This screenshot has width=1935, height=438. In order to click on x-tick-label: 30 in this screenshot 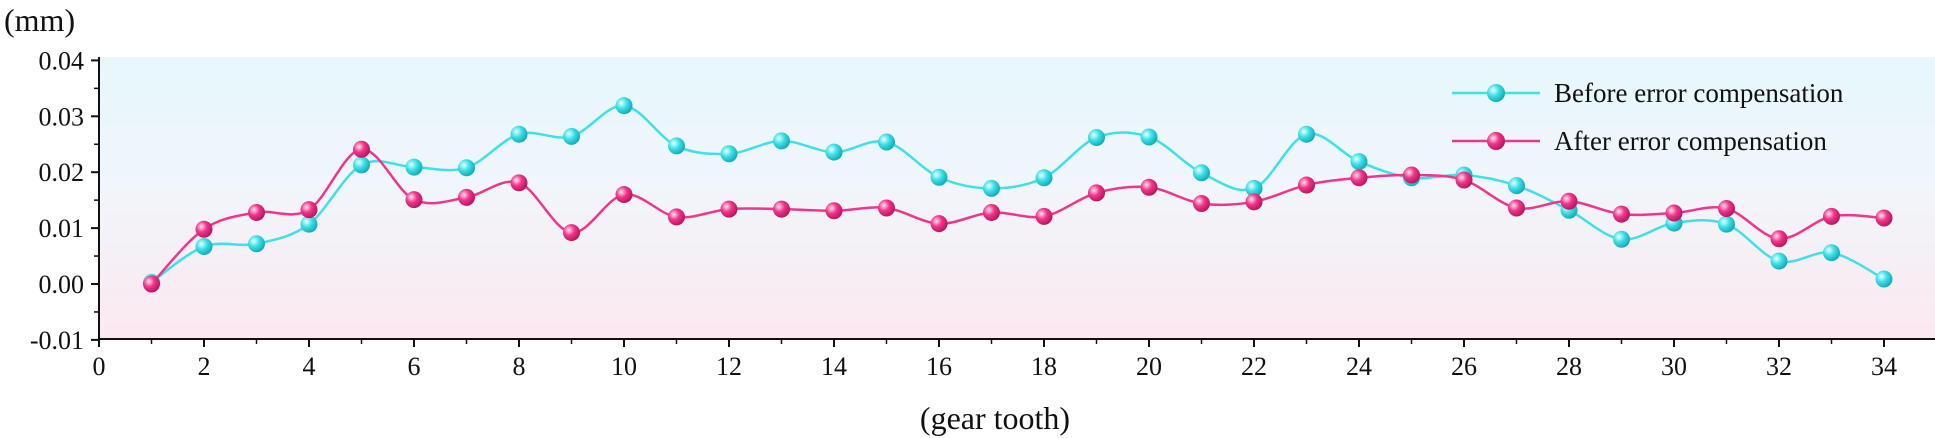, I will do `click(1674, 366)`.